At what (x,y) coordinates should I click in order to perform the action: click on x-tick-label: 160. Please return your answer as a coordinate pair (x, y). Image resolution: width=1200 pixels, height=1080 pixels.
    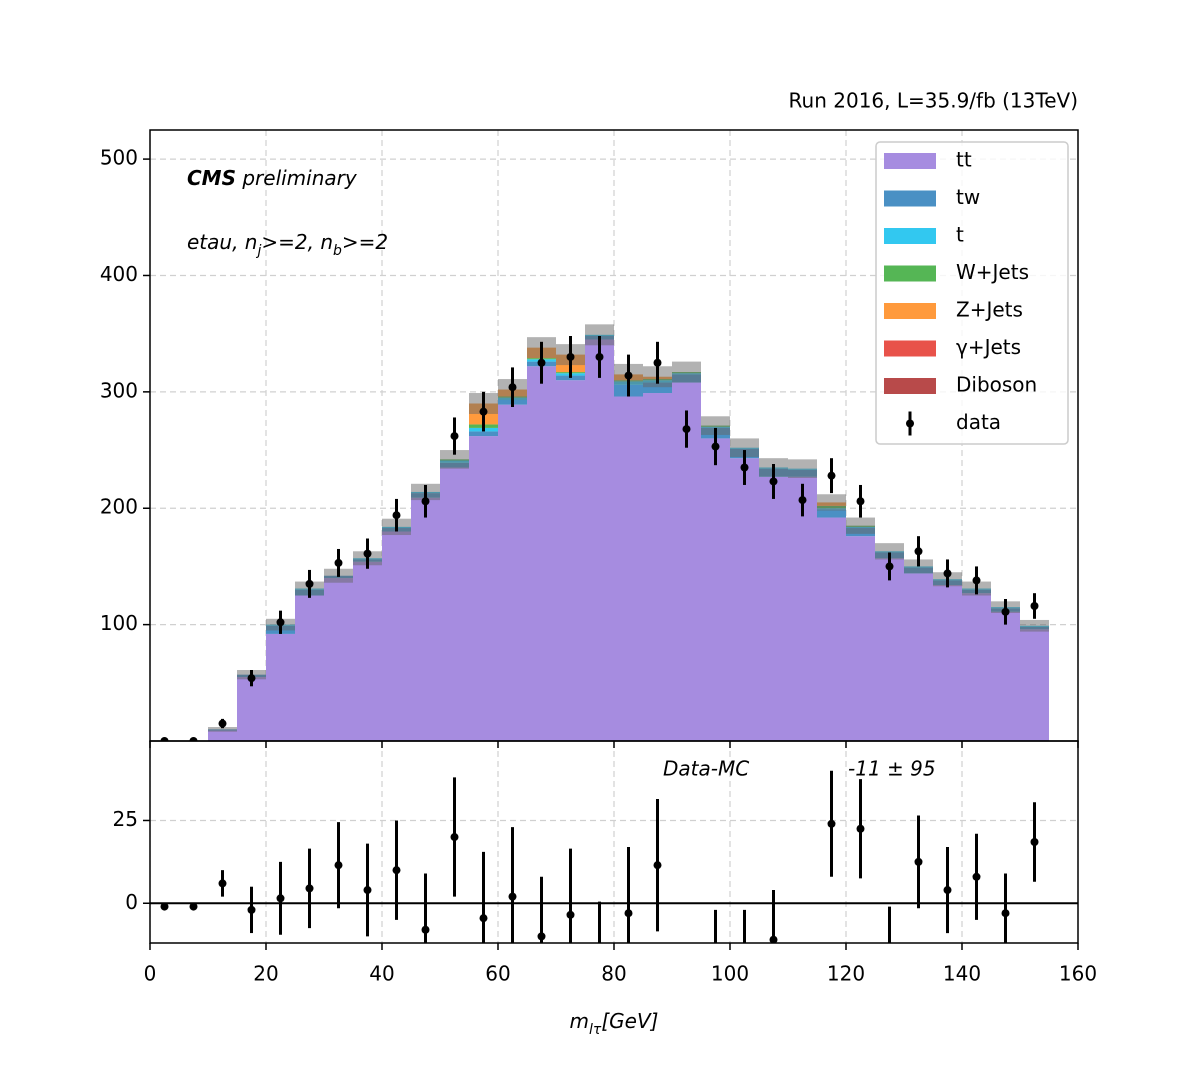
    Looking at the image, I should click on (1078, 974).